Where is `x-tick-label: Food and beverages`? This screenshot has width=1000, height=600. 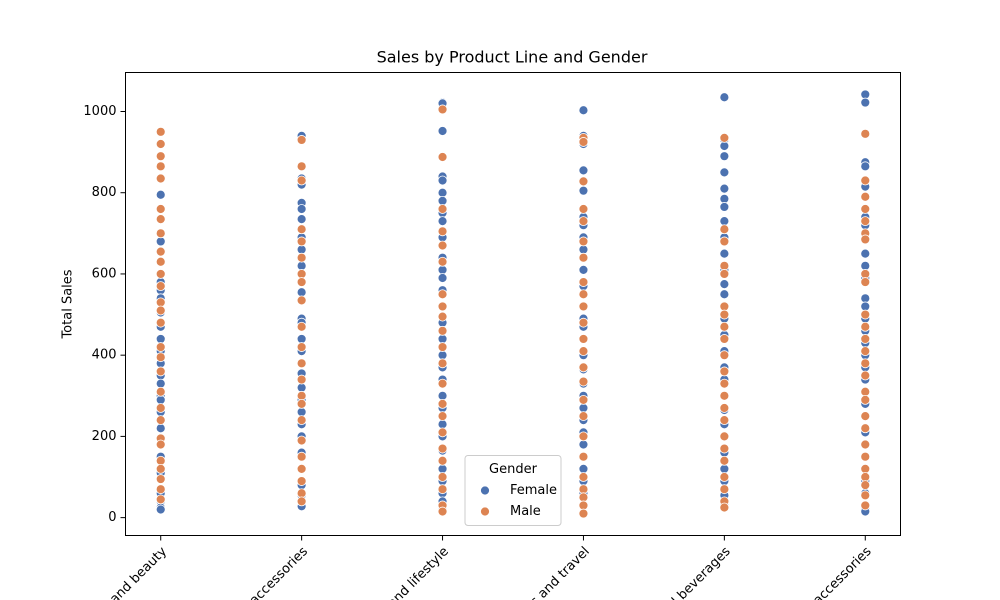 x-tick-label: Food and beverages is located at coordinates (682, 572).